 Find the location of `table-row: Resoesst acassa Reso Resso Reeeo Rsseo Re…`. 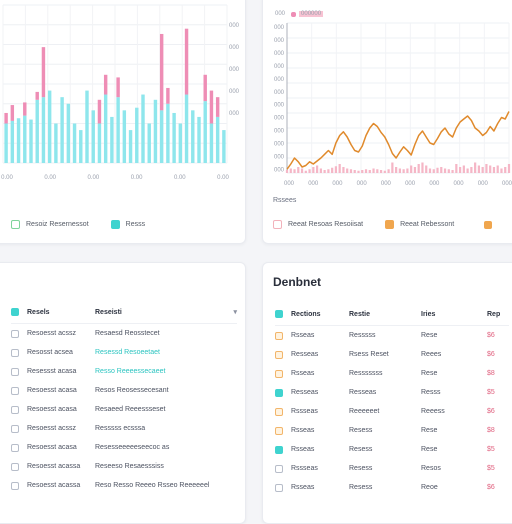

table-row: Resoesst acassa Reso Resso Reeeo Rsseo Re… is located at coordinates (124, 485).